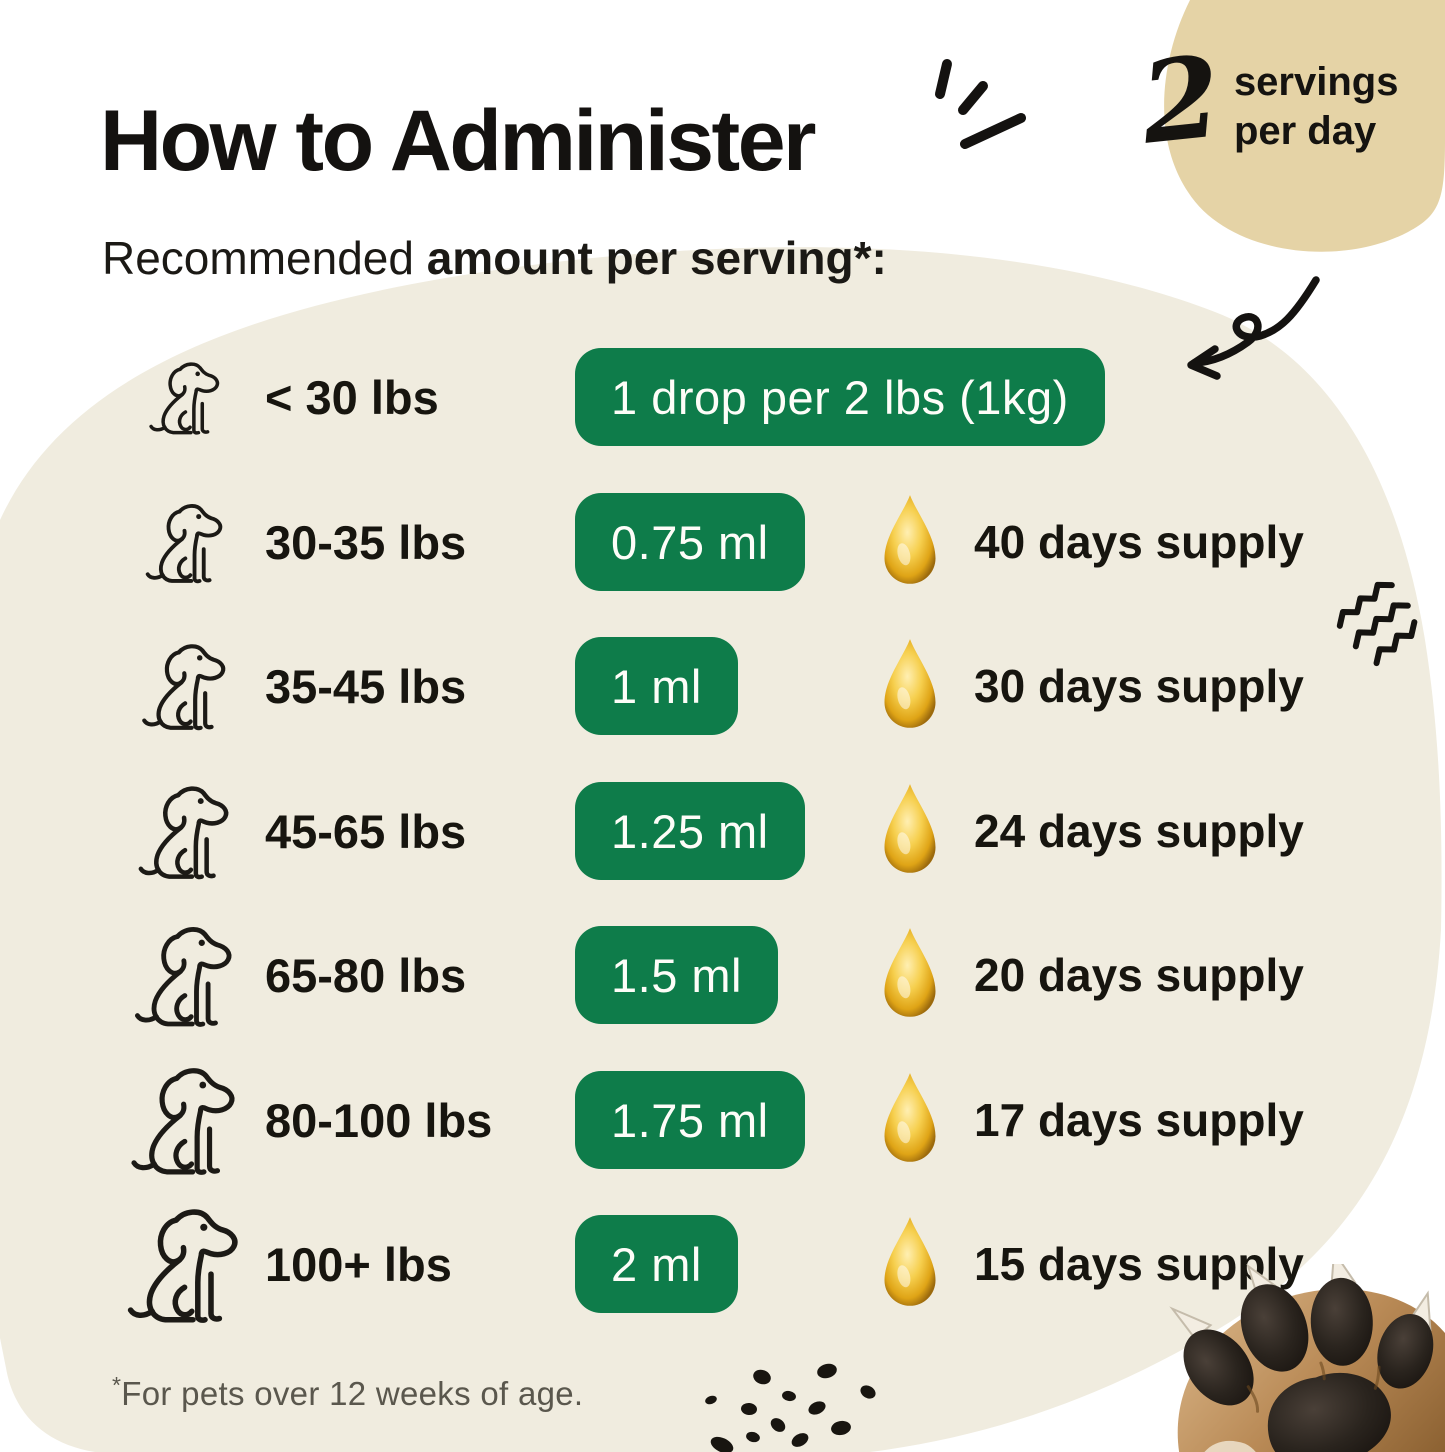 Image resolution: width=1445 pixels, height=1452 pixels. I want to click on supply-label: 30 days supply, so click(1139, 686).